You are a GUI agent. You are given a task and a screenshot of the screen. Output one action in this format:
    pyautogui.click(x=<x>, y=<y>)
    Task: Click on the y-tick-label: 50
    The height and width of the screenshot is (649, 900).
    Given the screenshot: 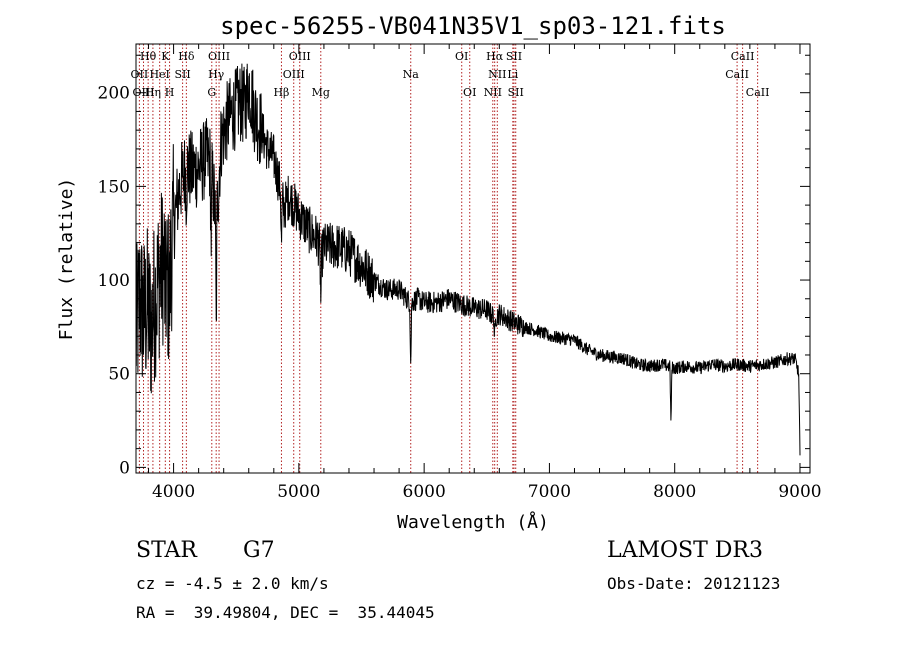 What is the action you would take?
    pyautogui.click(x=119, y=375)
    